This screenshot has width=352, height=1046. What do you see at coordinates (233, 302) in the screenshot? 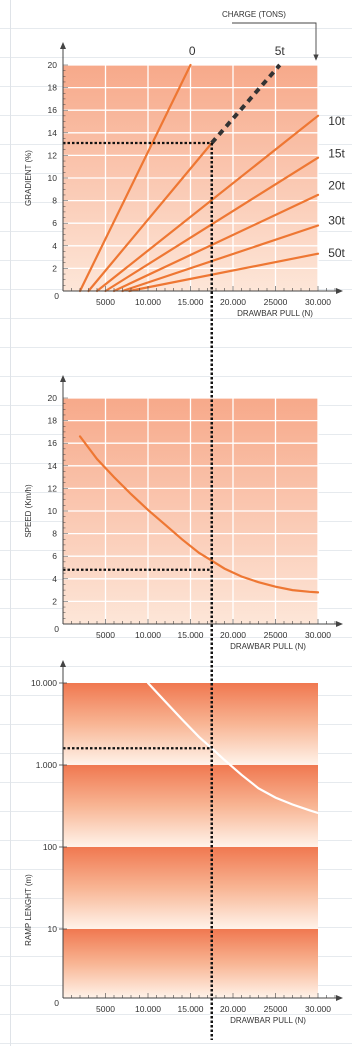
I see `chart1-x-tick-label: 20.000` at bounding box center [233, 302].